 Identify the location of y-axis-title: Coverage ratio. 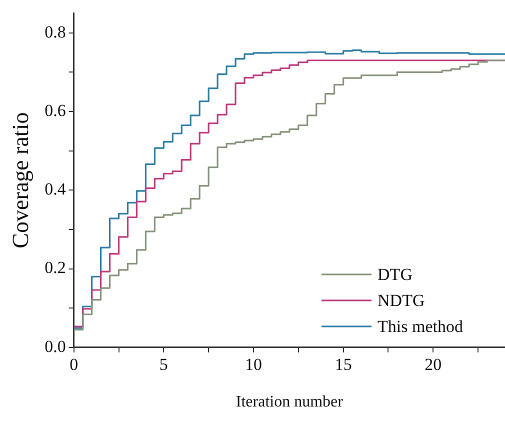
(20, 180).